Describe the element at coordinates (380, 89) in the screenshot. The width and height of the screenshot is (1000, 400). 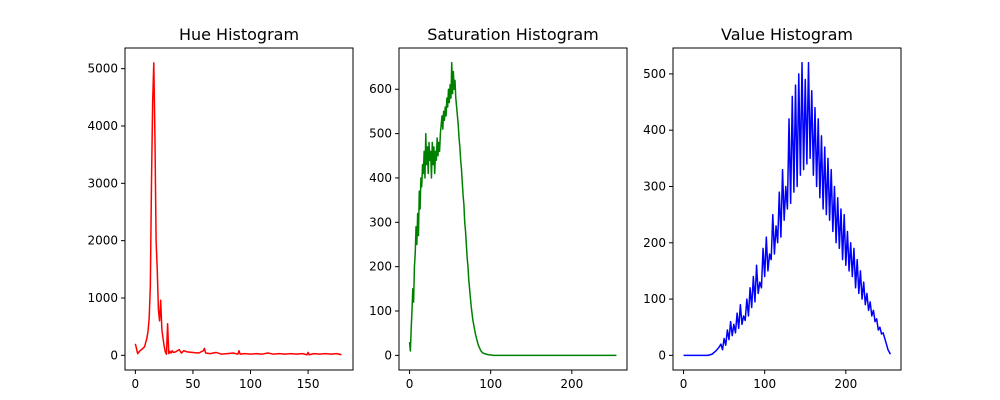
I see `saturation-y-tick-label: 600` at that location.